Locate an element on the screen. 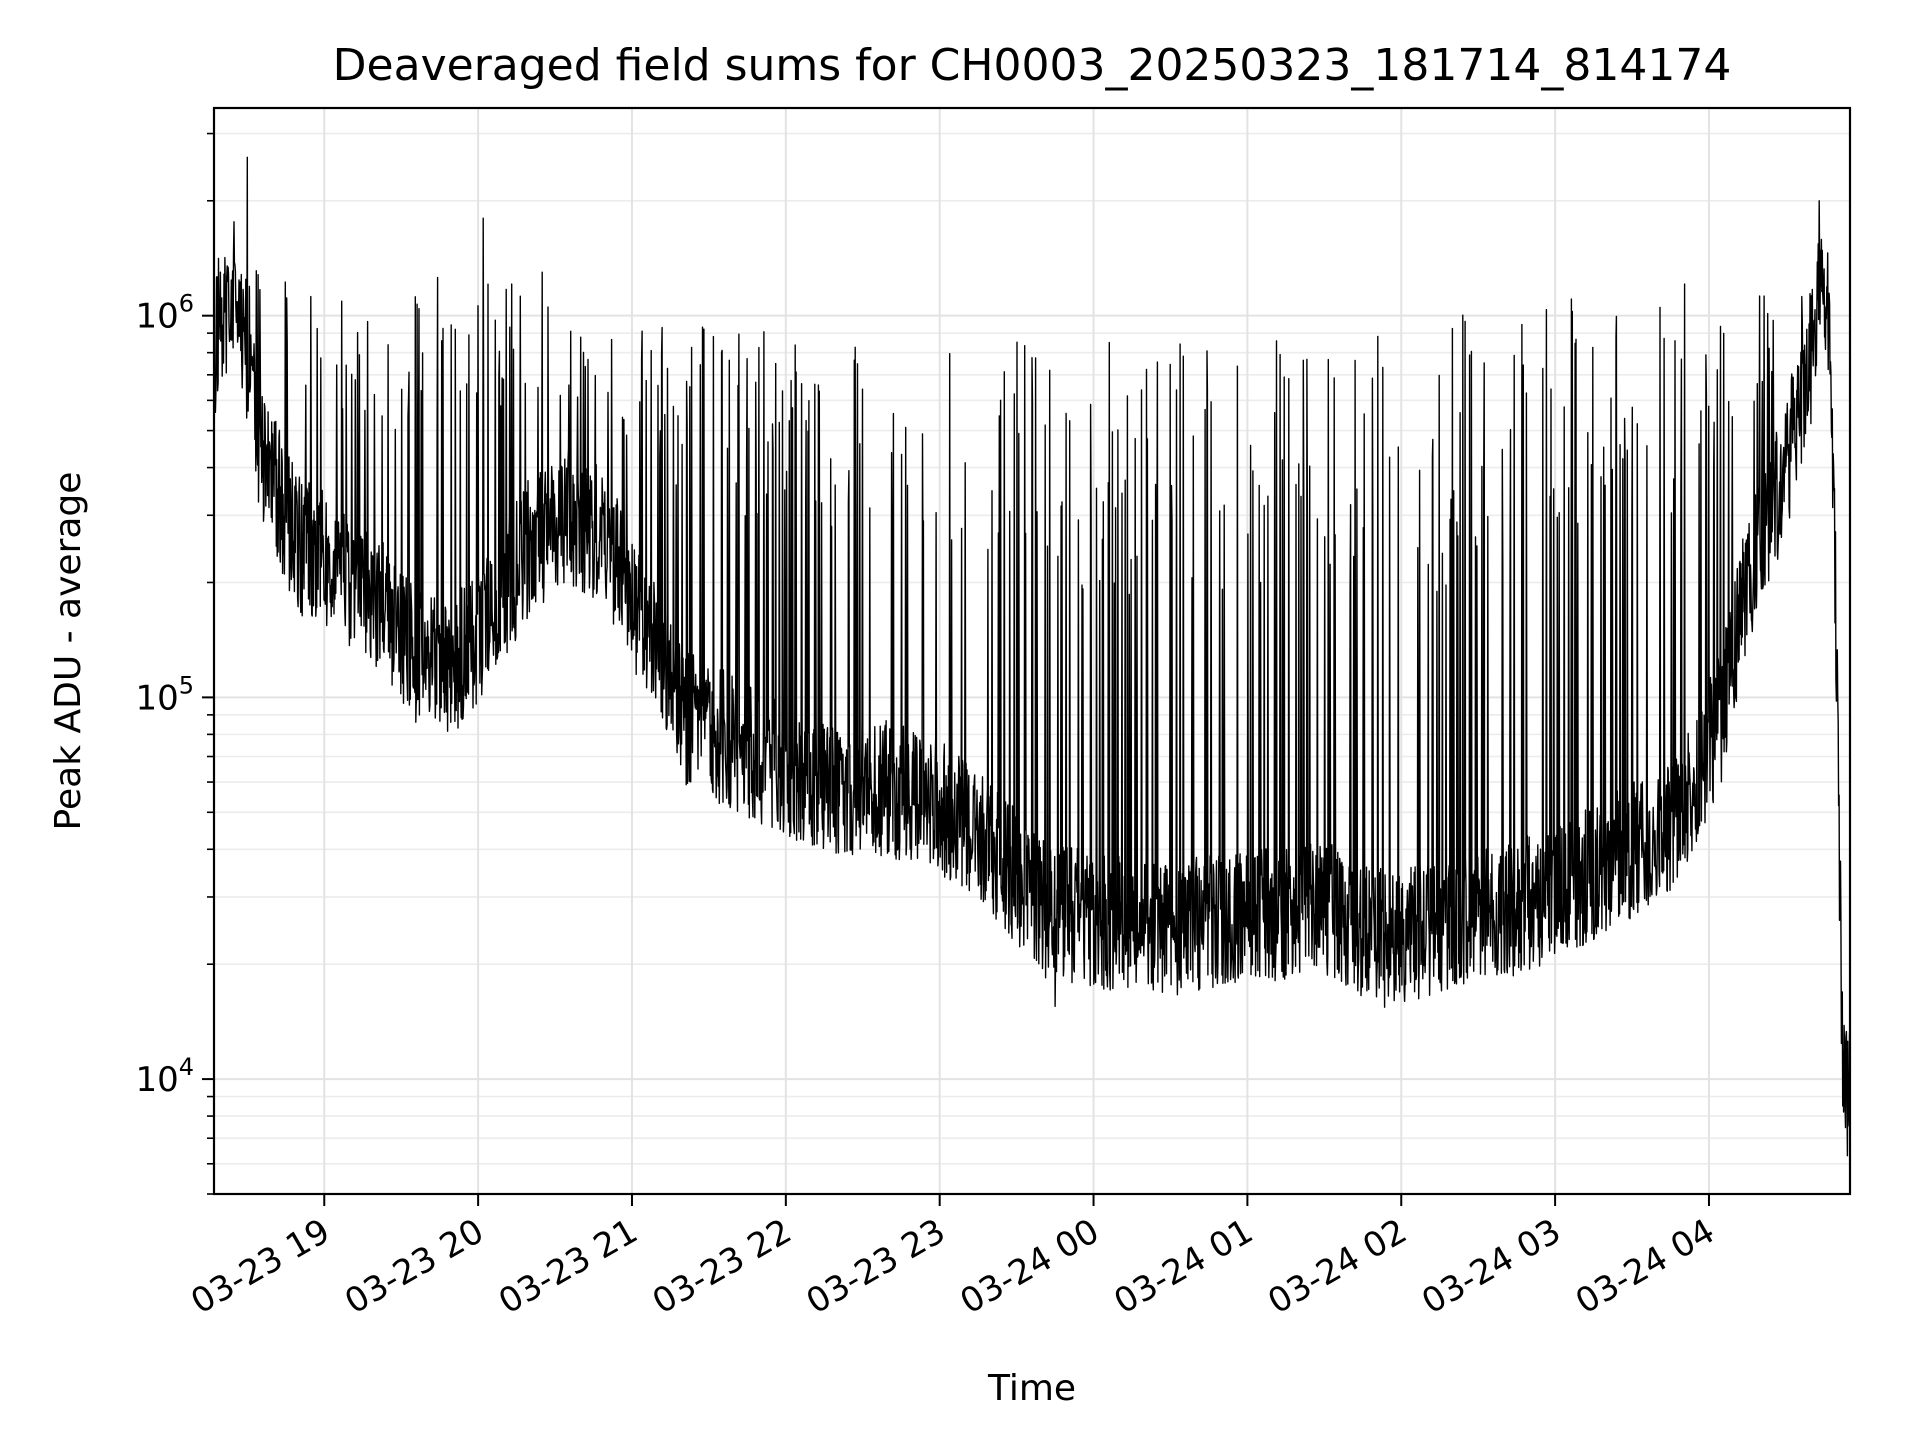 Image resolution: width=1920 pixels, height=1440 pixels. y-axis-label: Peak ADU - average is located at coordinates (68, 651).